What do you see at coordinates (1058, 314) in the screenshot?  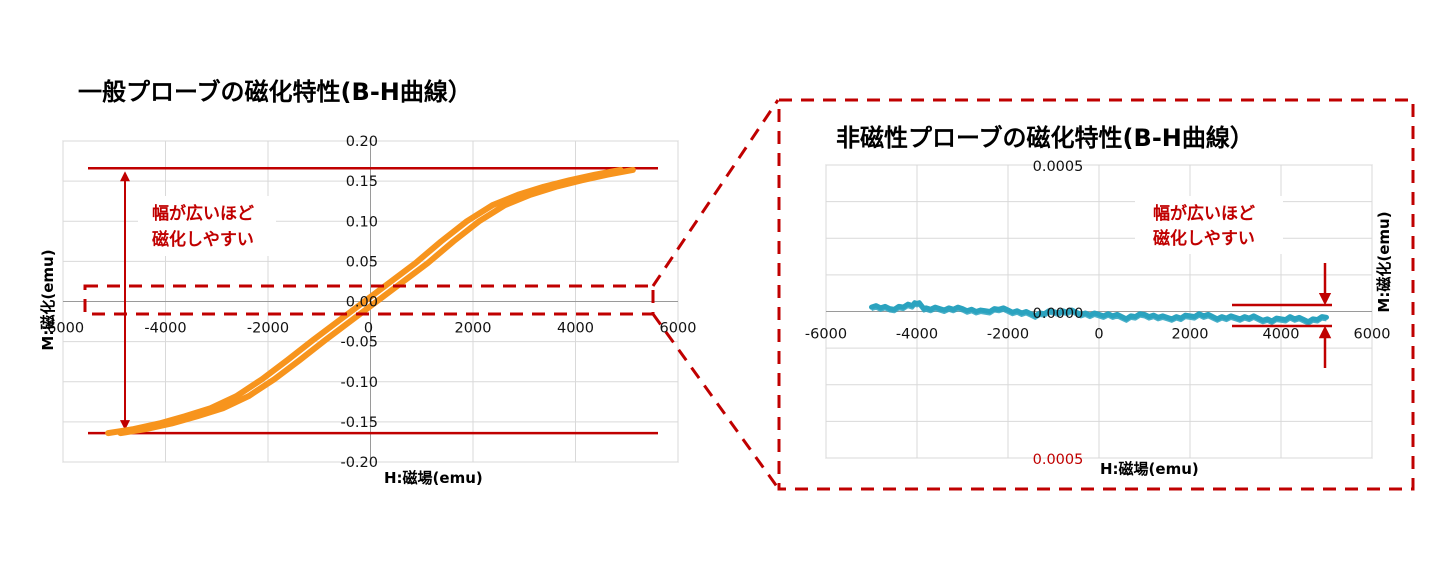 I see `nonmag-ytick-middle: 0.0000` at bounding box center [1058, 314].